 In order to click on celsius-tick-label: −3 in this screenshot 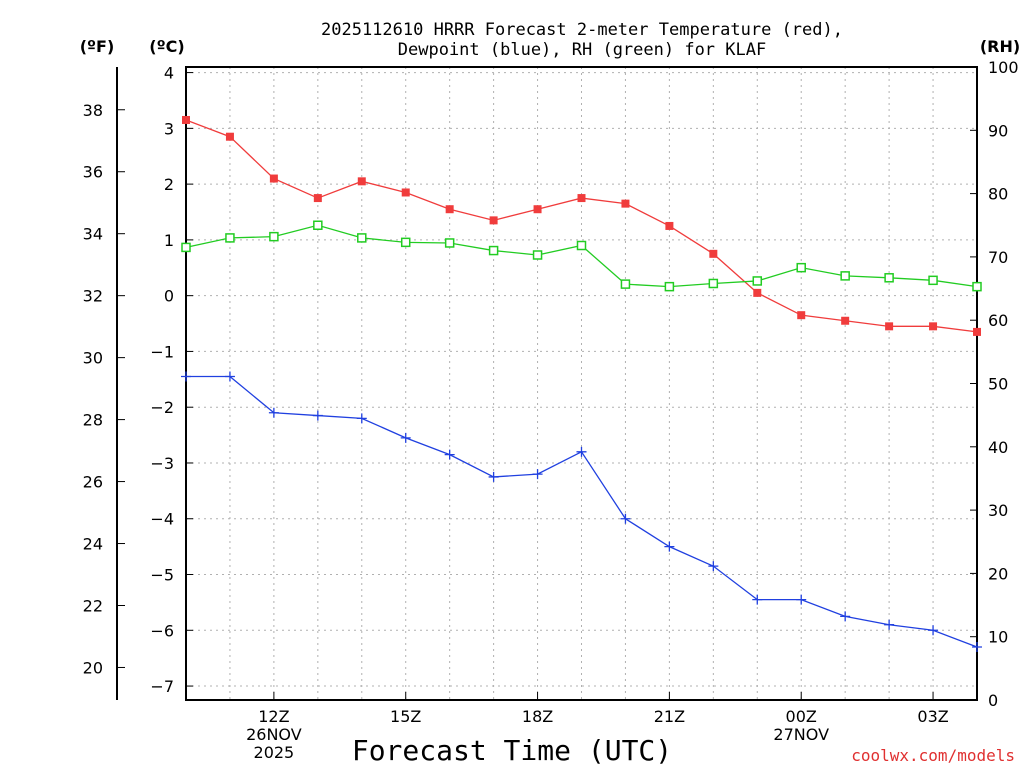, I will do `click(162, 463)`.